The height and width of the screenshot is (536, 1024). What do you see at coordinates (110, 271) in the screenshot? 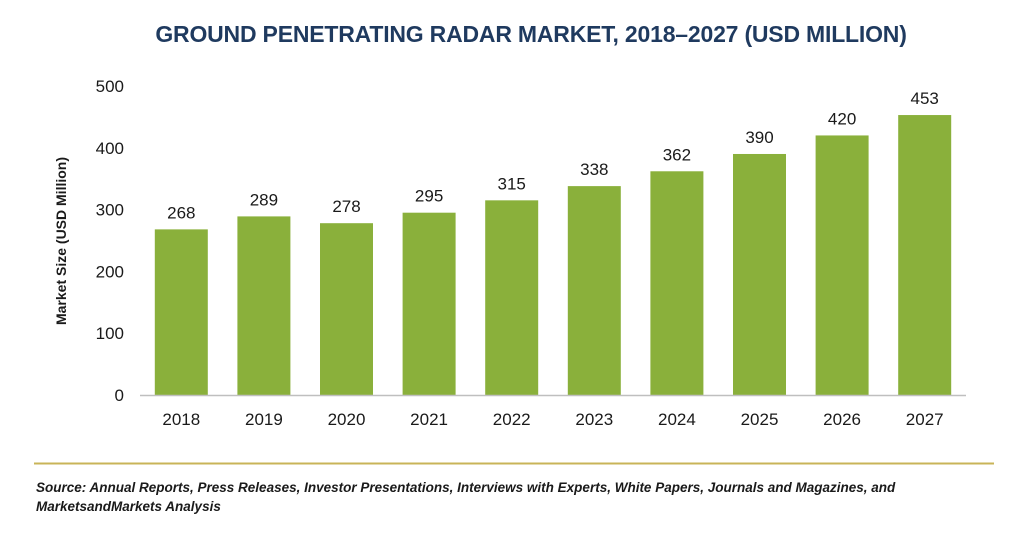
I see `y-tick-label: 200` at bounding box center [110, 271].